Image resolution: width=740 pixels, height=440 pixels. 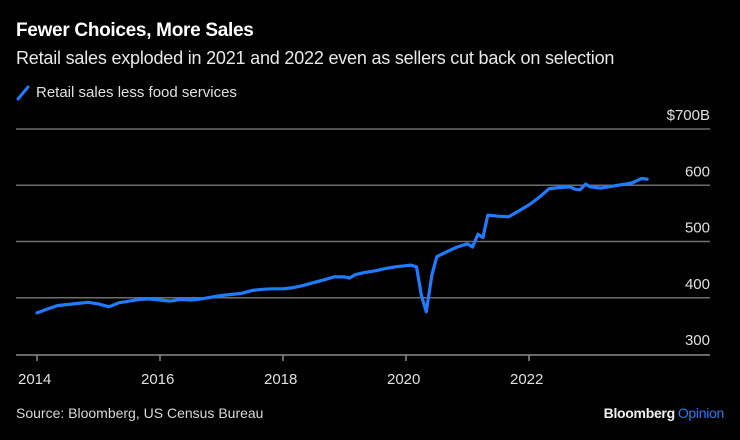 I want to click on x-tick-label: 2014, so click(x=34, y=379).